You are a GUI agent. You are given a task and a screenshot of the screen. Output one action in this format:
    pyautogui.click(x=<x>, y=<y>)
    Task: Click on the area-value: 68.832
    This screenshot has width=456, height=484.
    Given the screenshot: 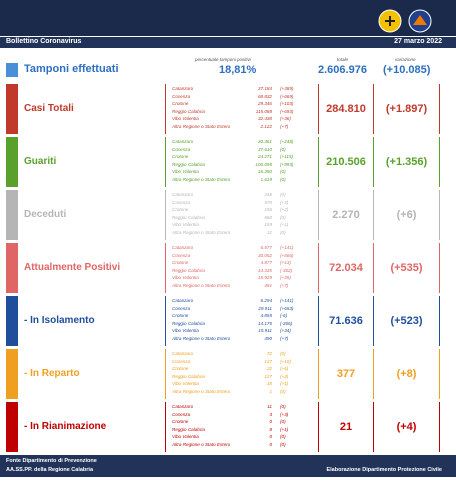 What is the action you would take?
    pyautogui.click(x=264, y=96)
    